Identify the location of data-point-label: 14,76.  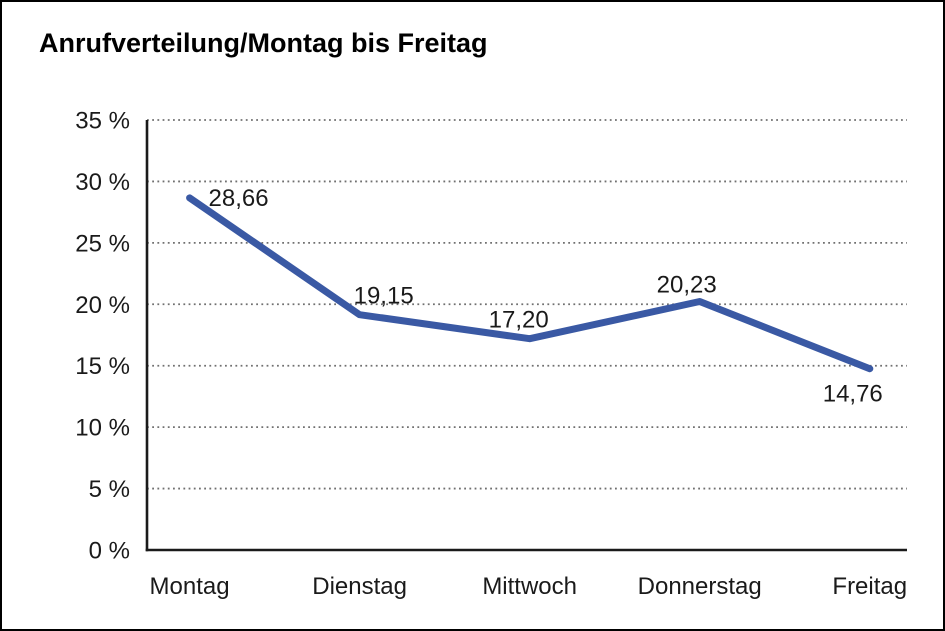
(853, 394).